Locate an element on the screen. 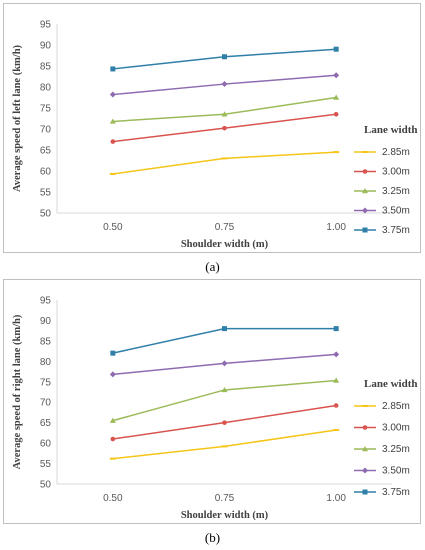  series-line-3.75m is located at coordinates (224, 340).